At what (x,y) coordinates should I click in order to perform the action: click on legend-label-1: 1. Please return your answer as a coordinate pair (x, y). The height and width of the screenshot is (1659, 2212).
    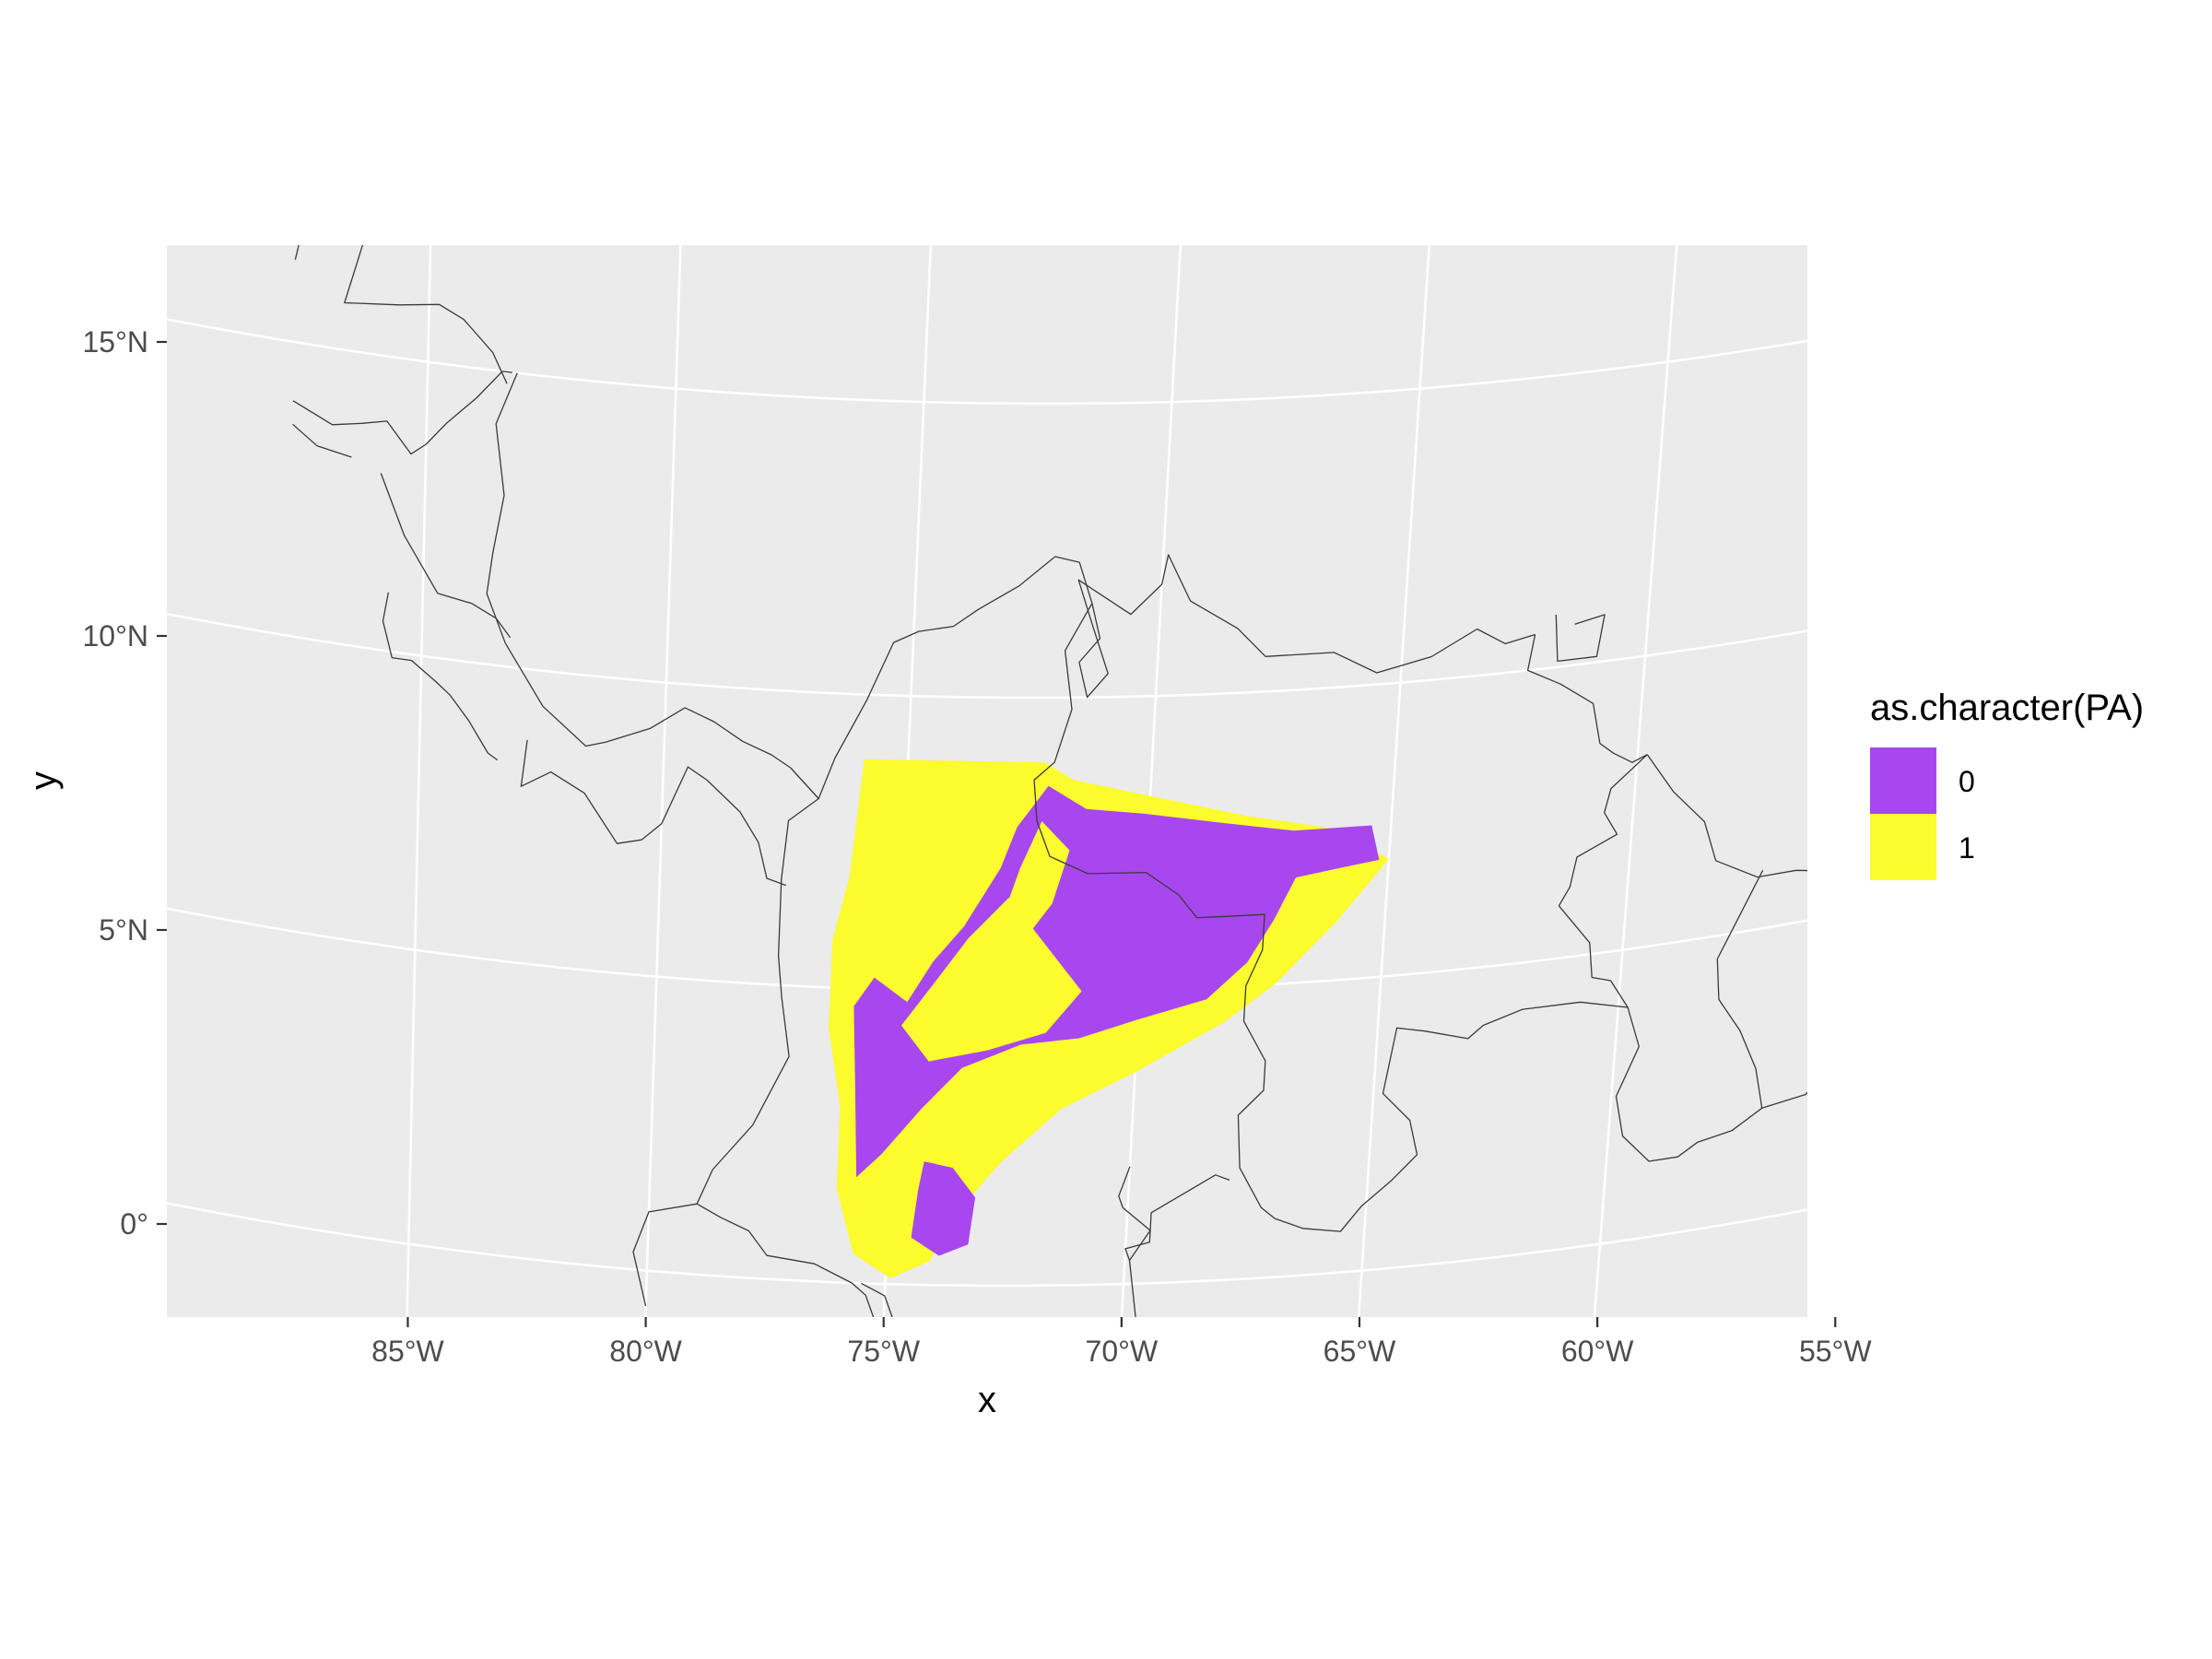
    Looking at the image, I should click on (1967, 848).